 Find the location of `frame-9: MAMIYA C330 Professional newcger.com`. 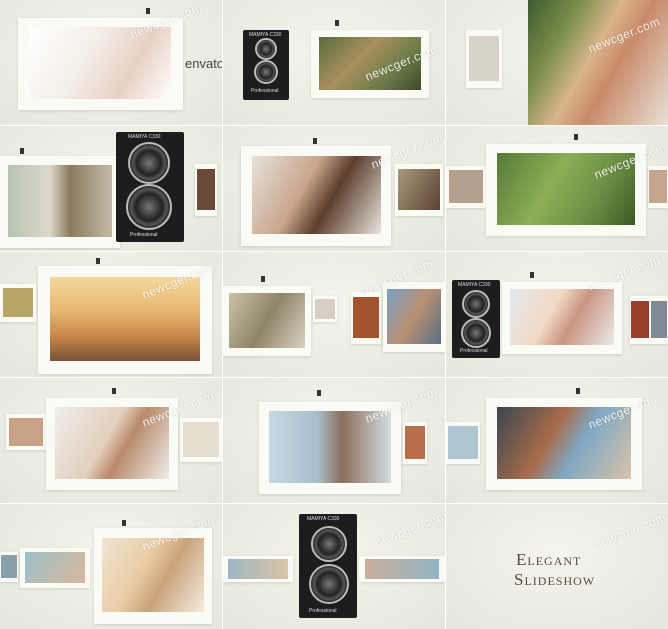

frame-9: MAMIYA C330 Professional newcger.com is located at coordinates (557, 314).